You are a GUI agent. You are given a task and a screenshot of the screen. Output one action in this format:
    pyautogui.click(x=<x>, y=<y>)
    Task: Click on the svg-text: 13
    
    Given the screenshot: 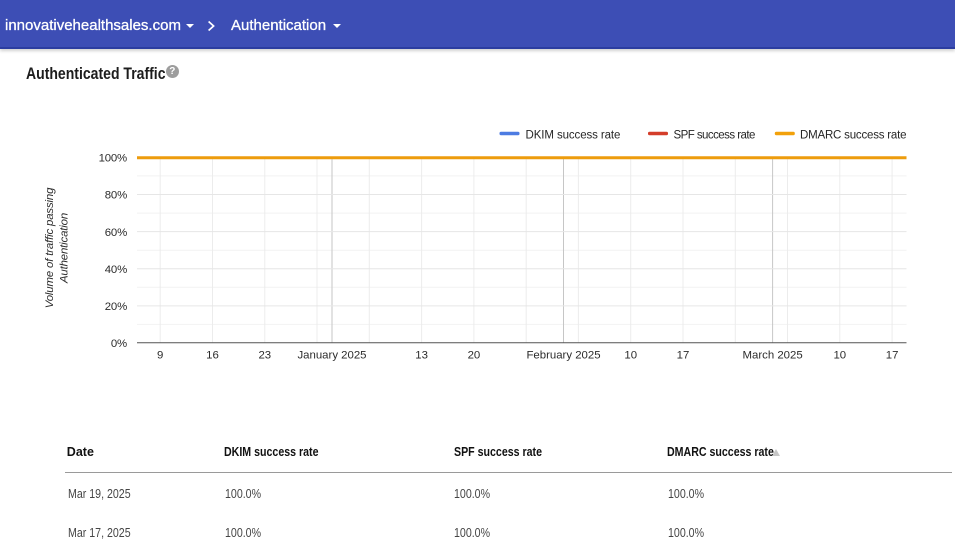 What is the action you would take?
    pyautogui.click(x=421, y=356)
    